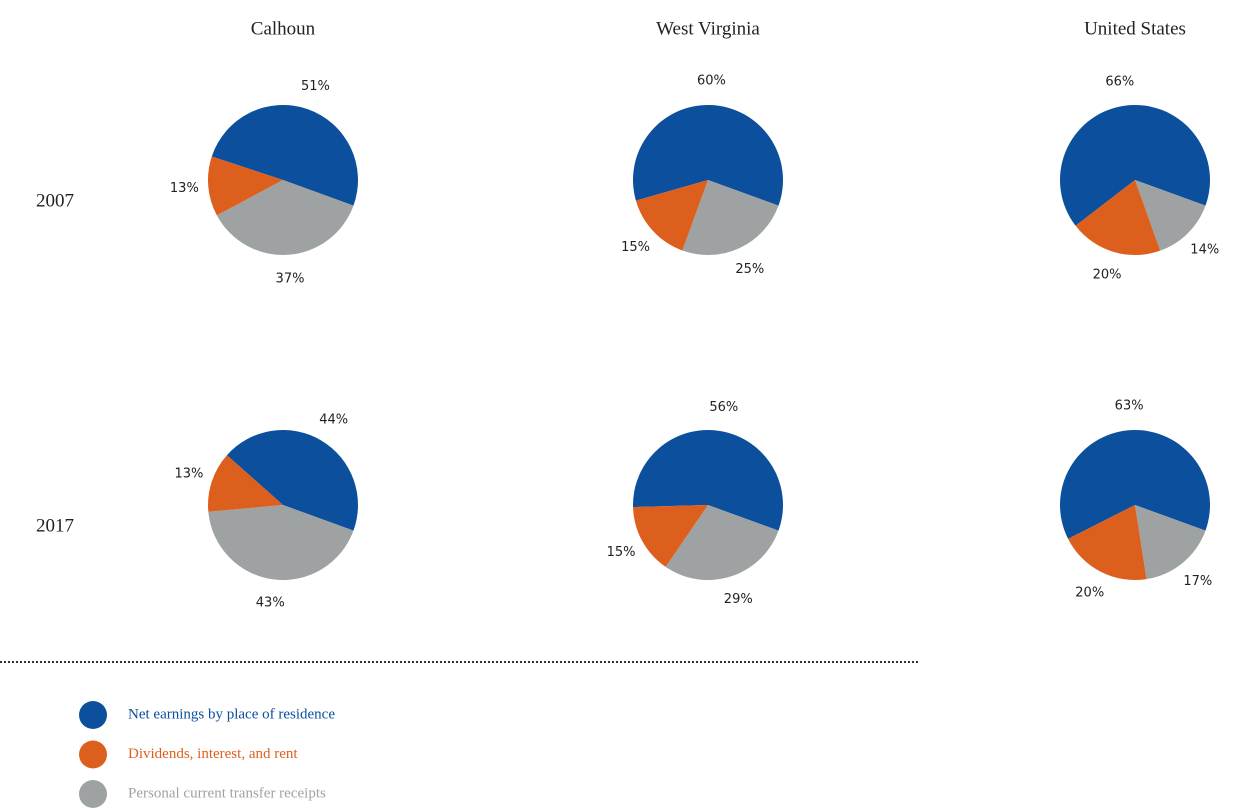  Describe the element at coordinates (55, 200) in the screenshot. I see `row-header: 2007` at that location.